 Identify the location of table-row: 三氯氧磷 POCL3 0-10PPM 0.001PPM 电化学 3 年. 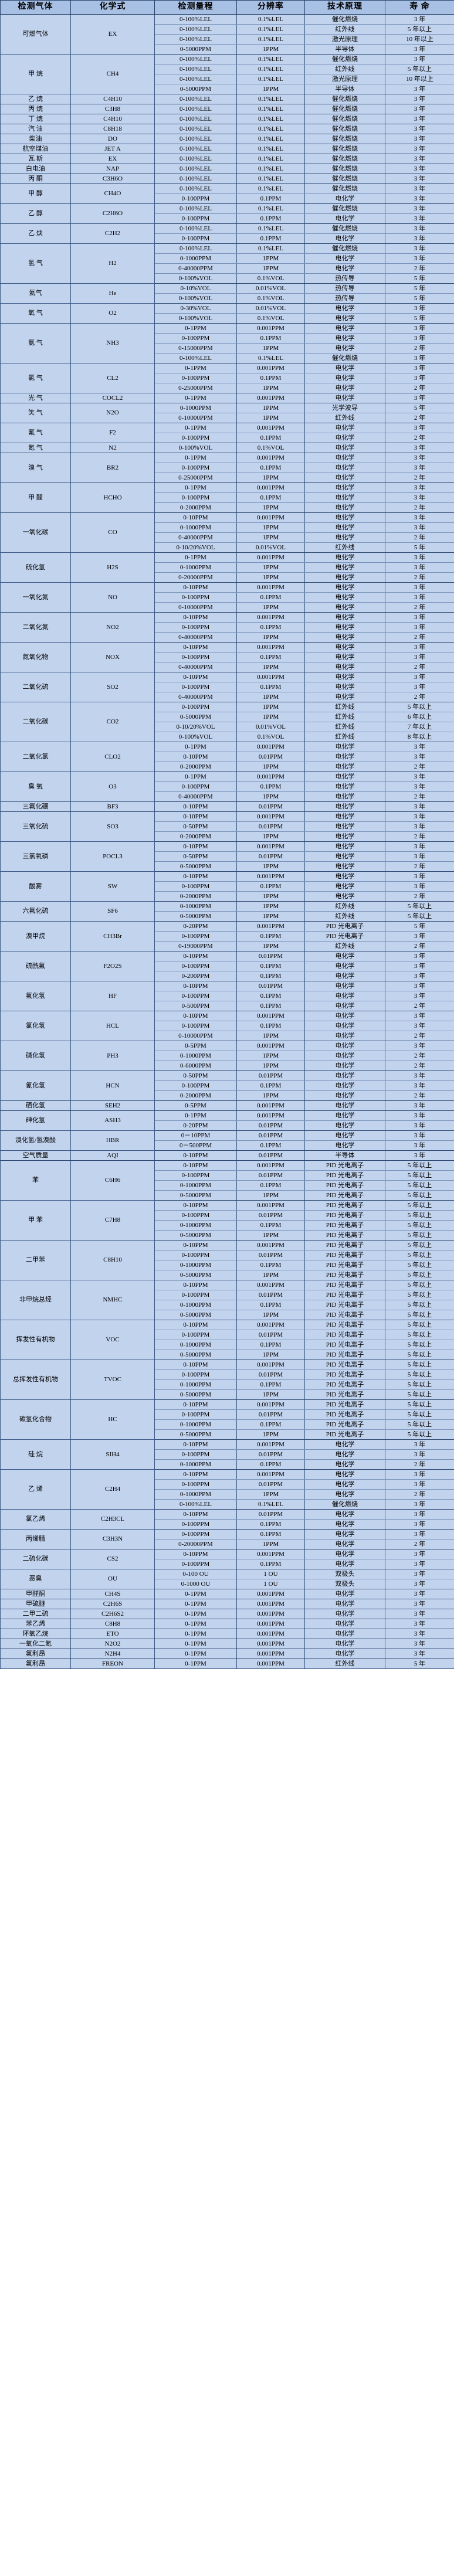
(227, 857).